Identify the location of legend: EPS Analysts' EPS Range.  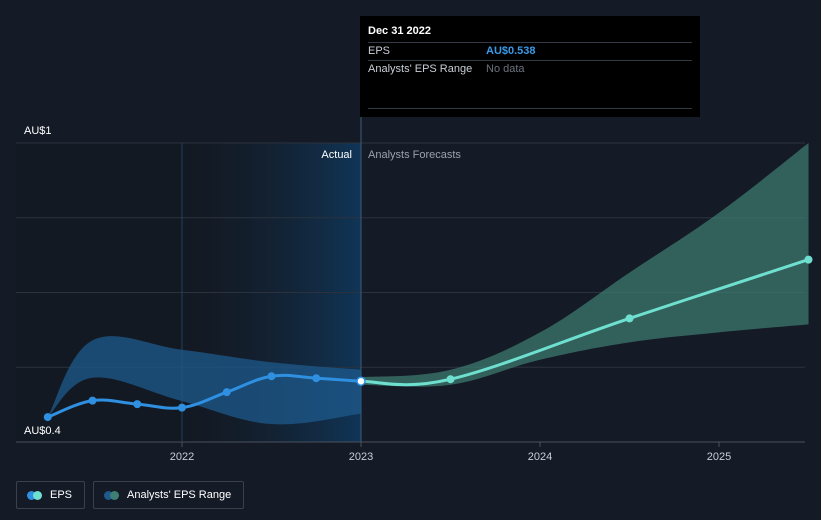
(130, 495).